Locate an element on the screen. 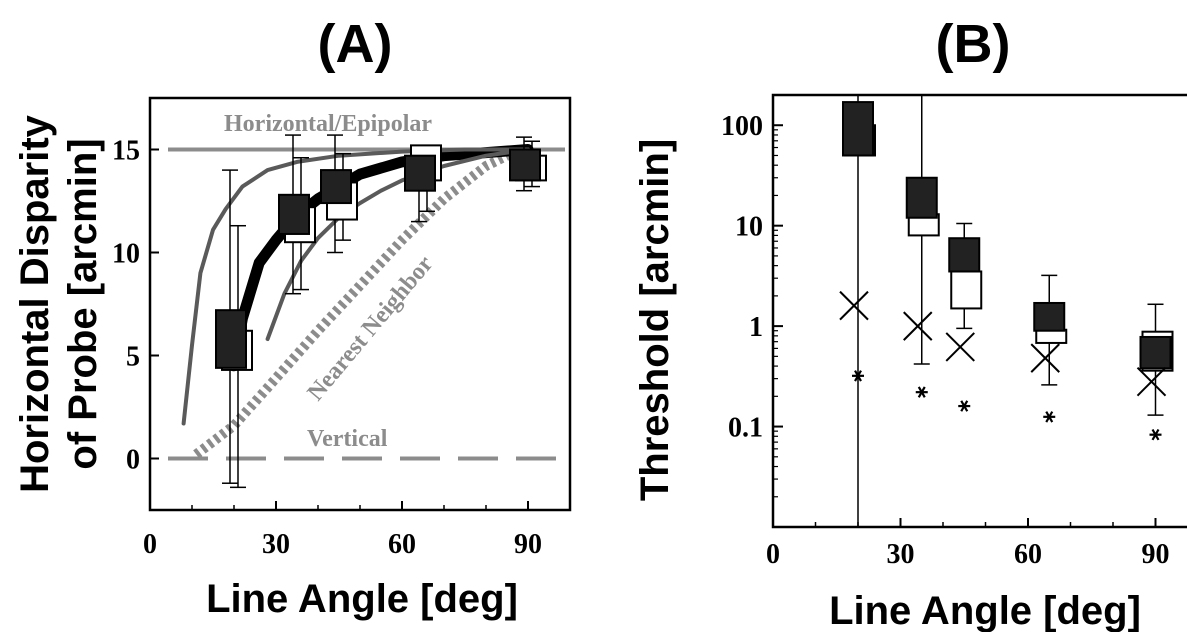 The image size is (1187, 632). panel-a-ylabel-line2: of Probe [arcmin] is located at coordinates (83, 303).